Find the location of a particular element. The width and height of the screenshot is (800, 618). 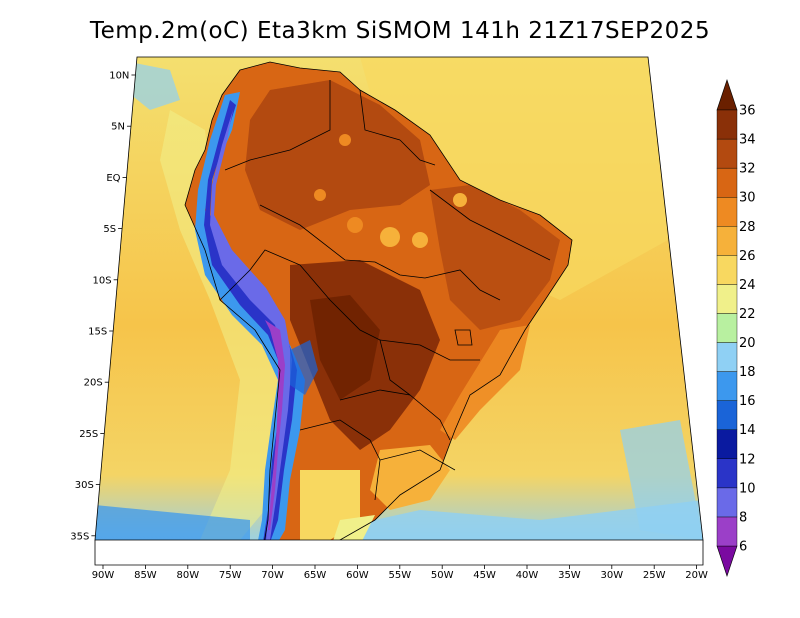

lat-label: 20S is located at coordinates (93, 383).